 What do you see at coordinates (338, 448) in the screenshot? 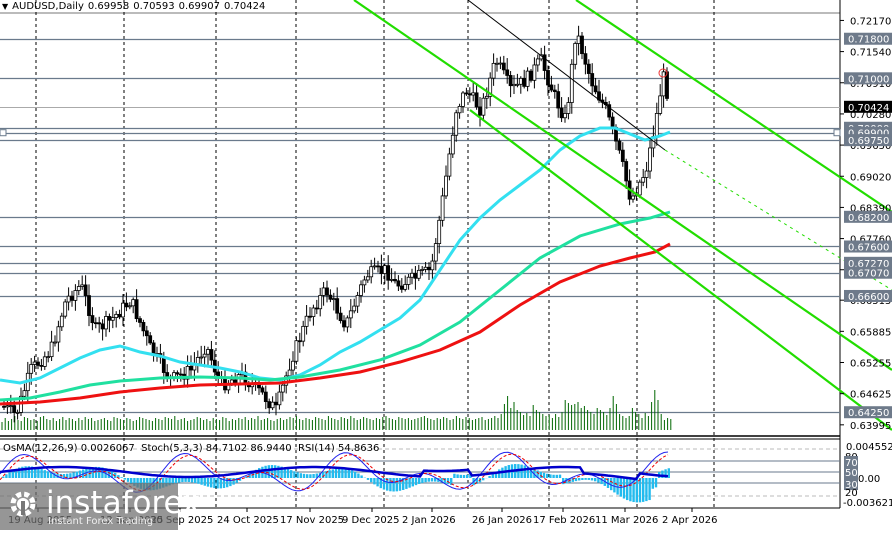
I see `rsi-label: RSI(14) 54.8636` at bounding box center [338, 448].